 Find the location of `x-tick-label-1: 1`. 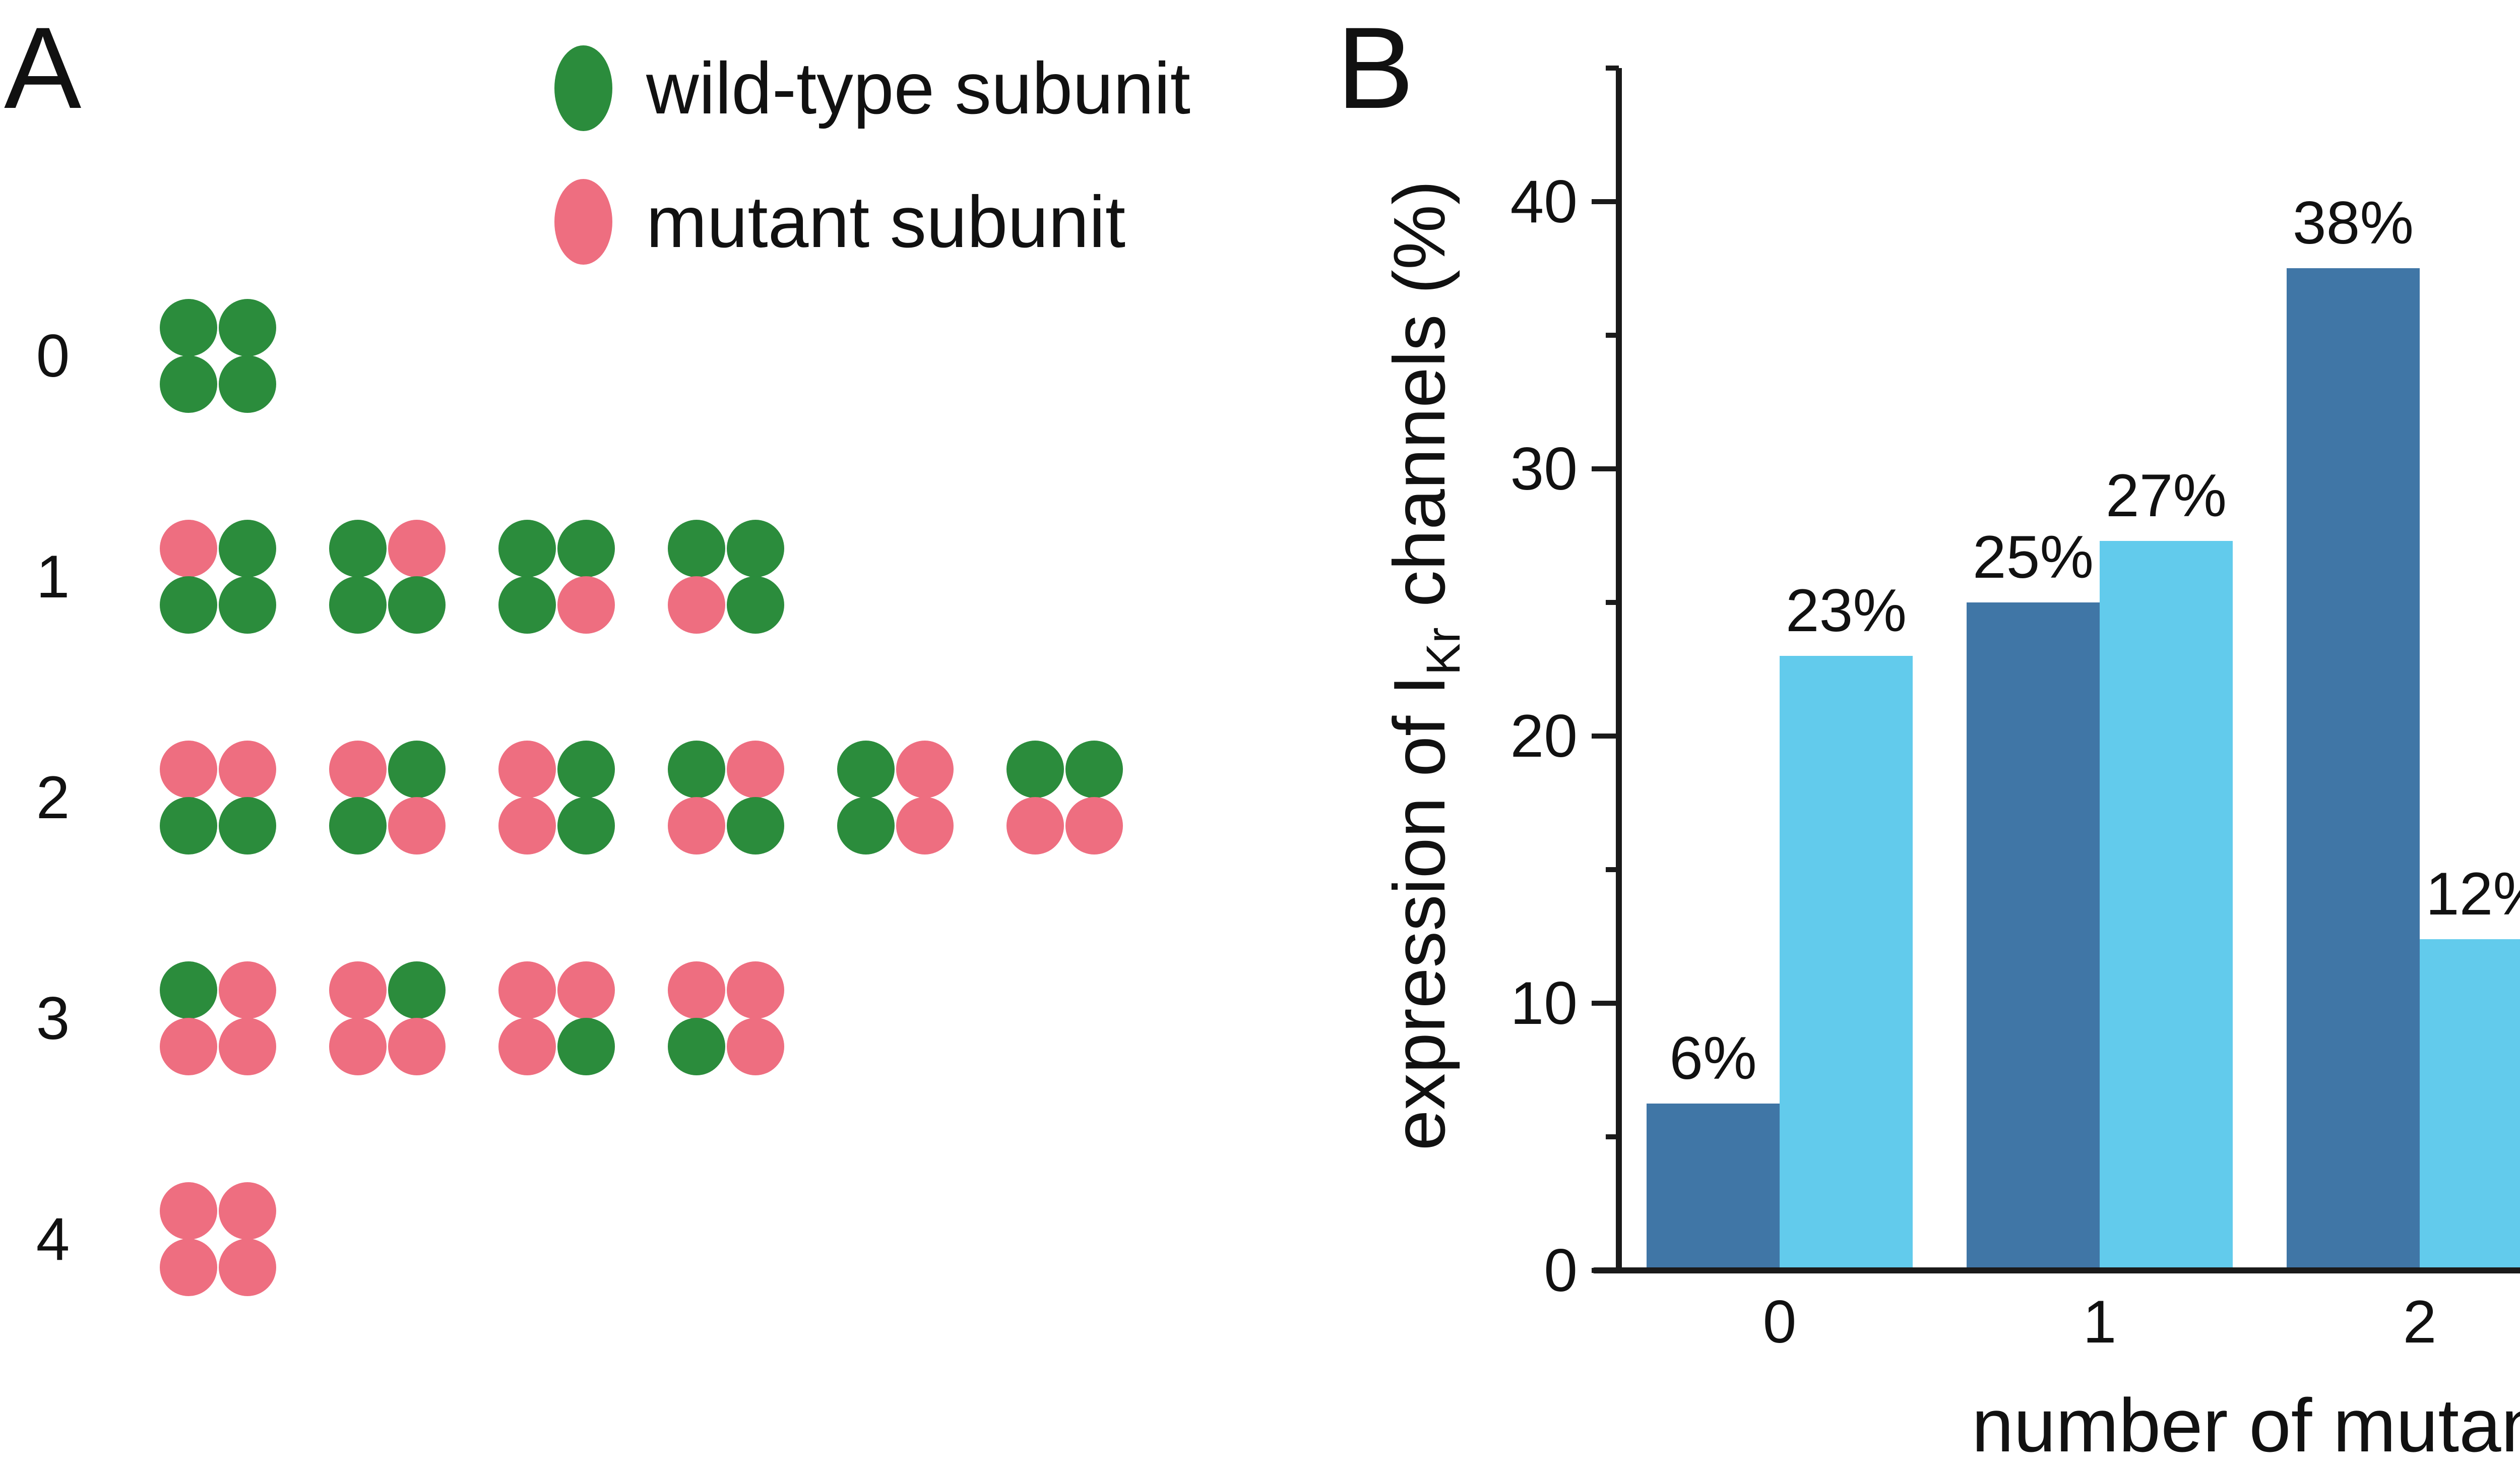

x-tick-label-1: 1 is located at coordinates (2100, 1322).